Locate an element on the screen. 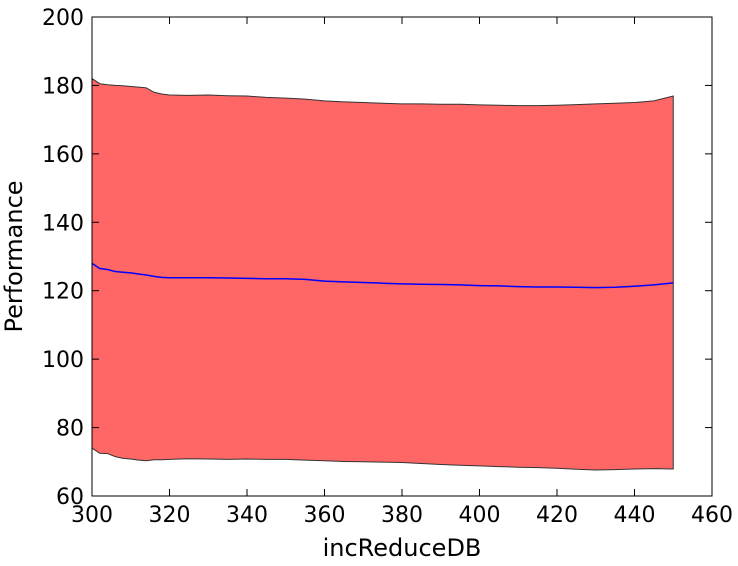  y-tick-label: 140 is located at coordinates (63, 223).